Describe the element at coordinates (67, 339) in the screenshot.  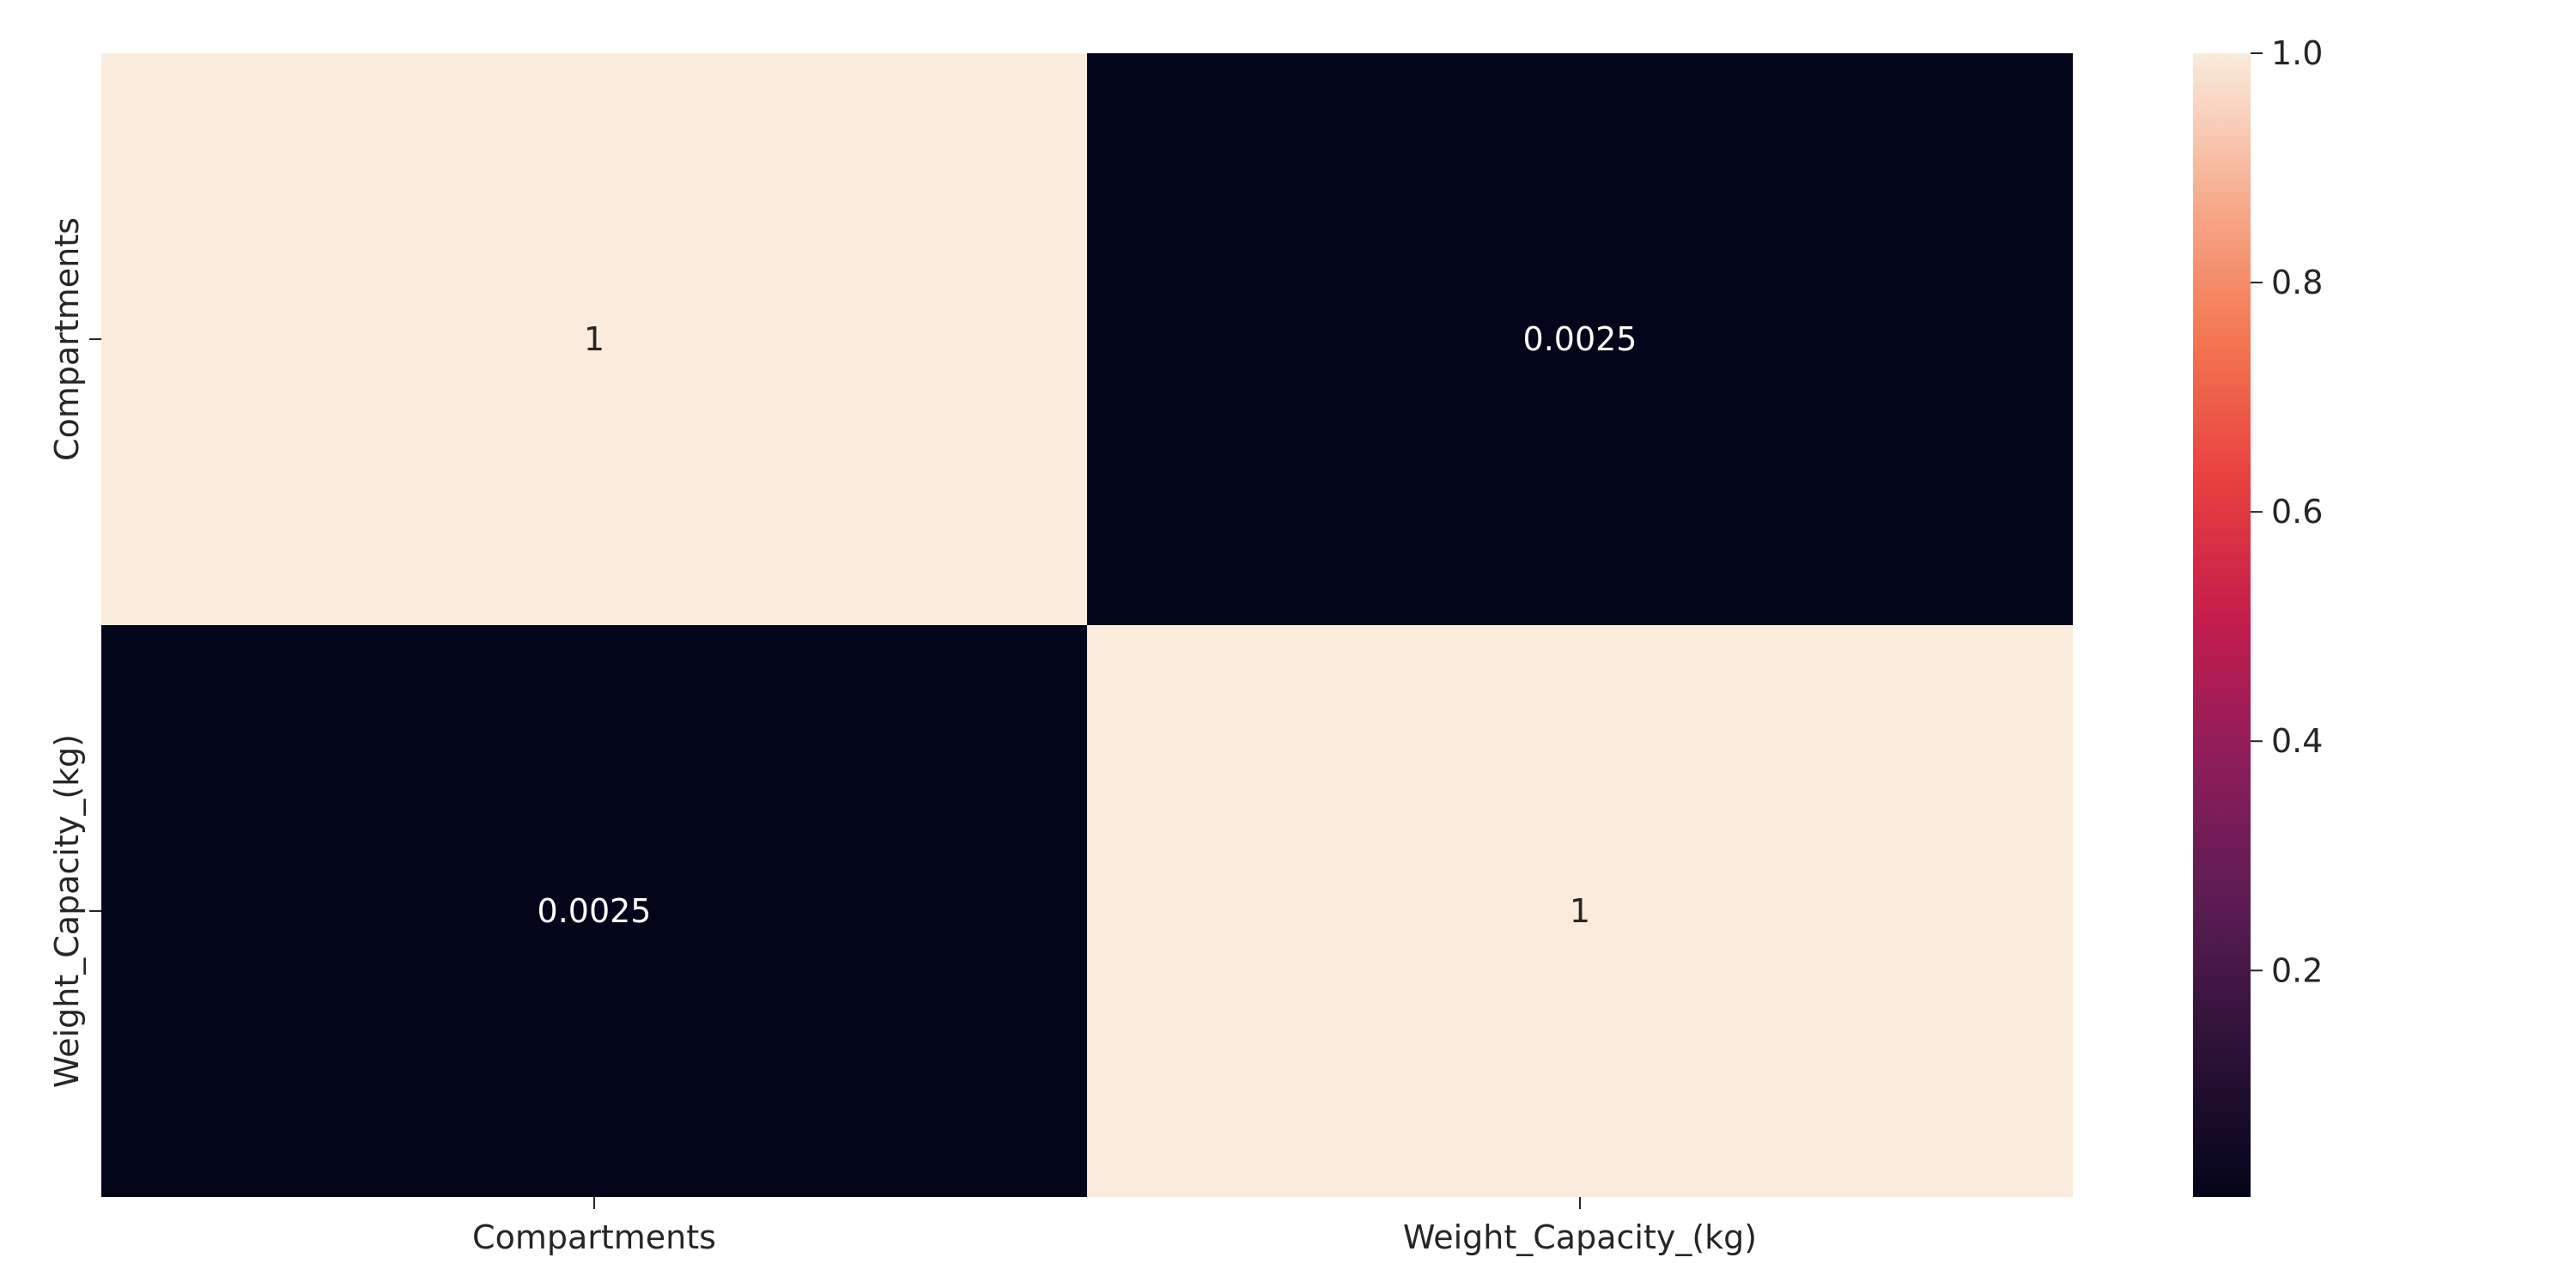
I see `y-tick-label: Compartments` at that location.